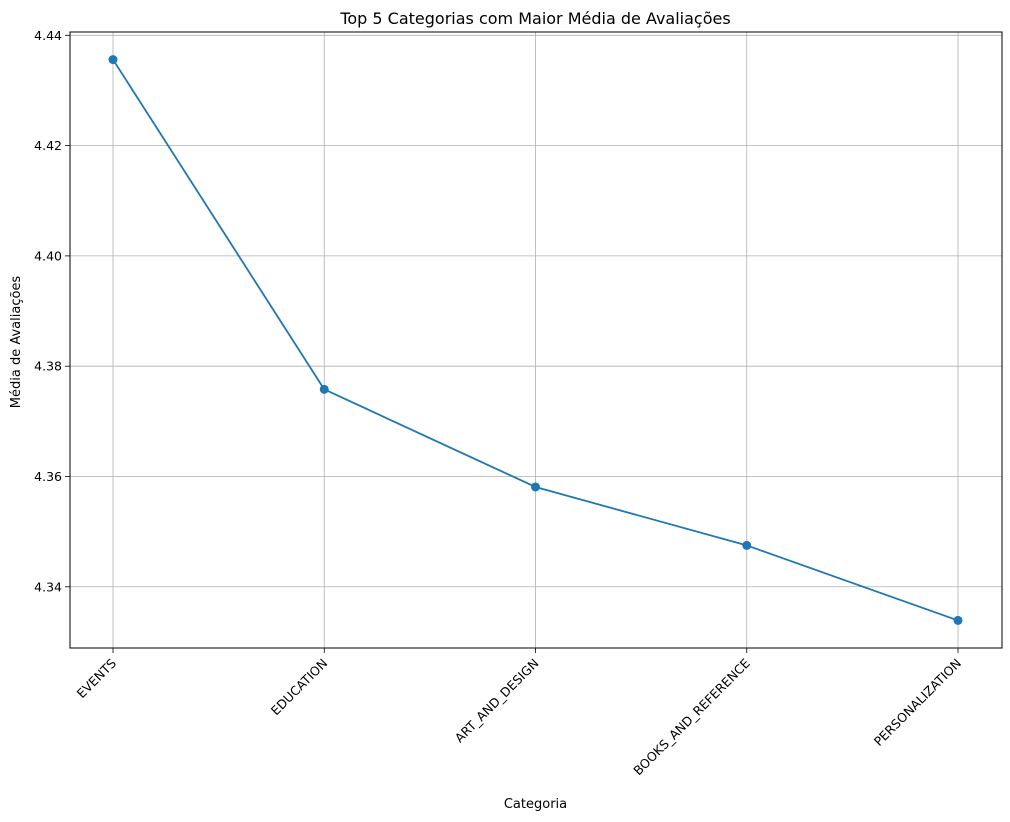  What do you see at coordinates (917, 702) in the screenshot?
I see `x-tick-label: PERSONALIZATION` at bounding box center [917, 702].